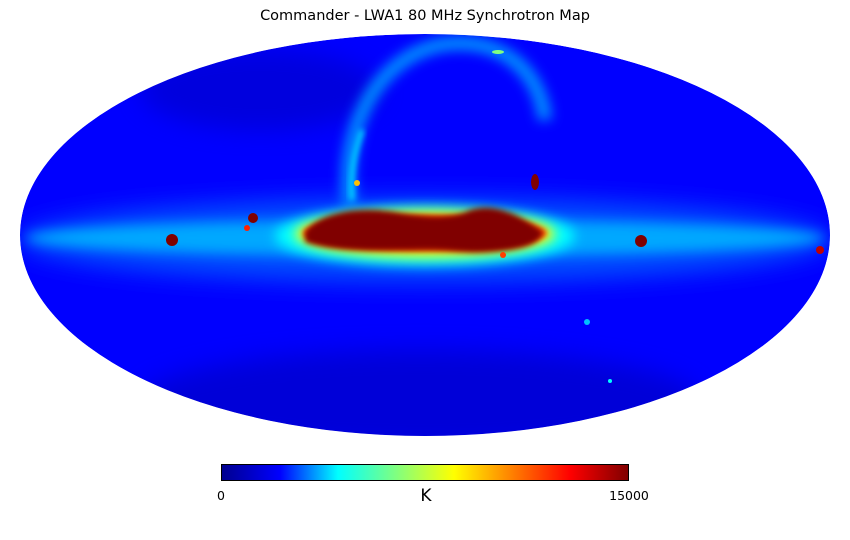 The height and width of the screenshot is (540, 850). I want to click on source-h, so click(587, 322).